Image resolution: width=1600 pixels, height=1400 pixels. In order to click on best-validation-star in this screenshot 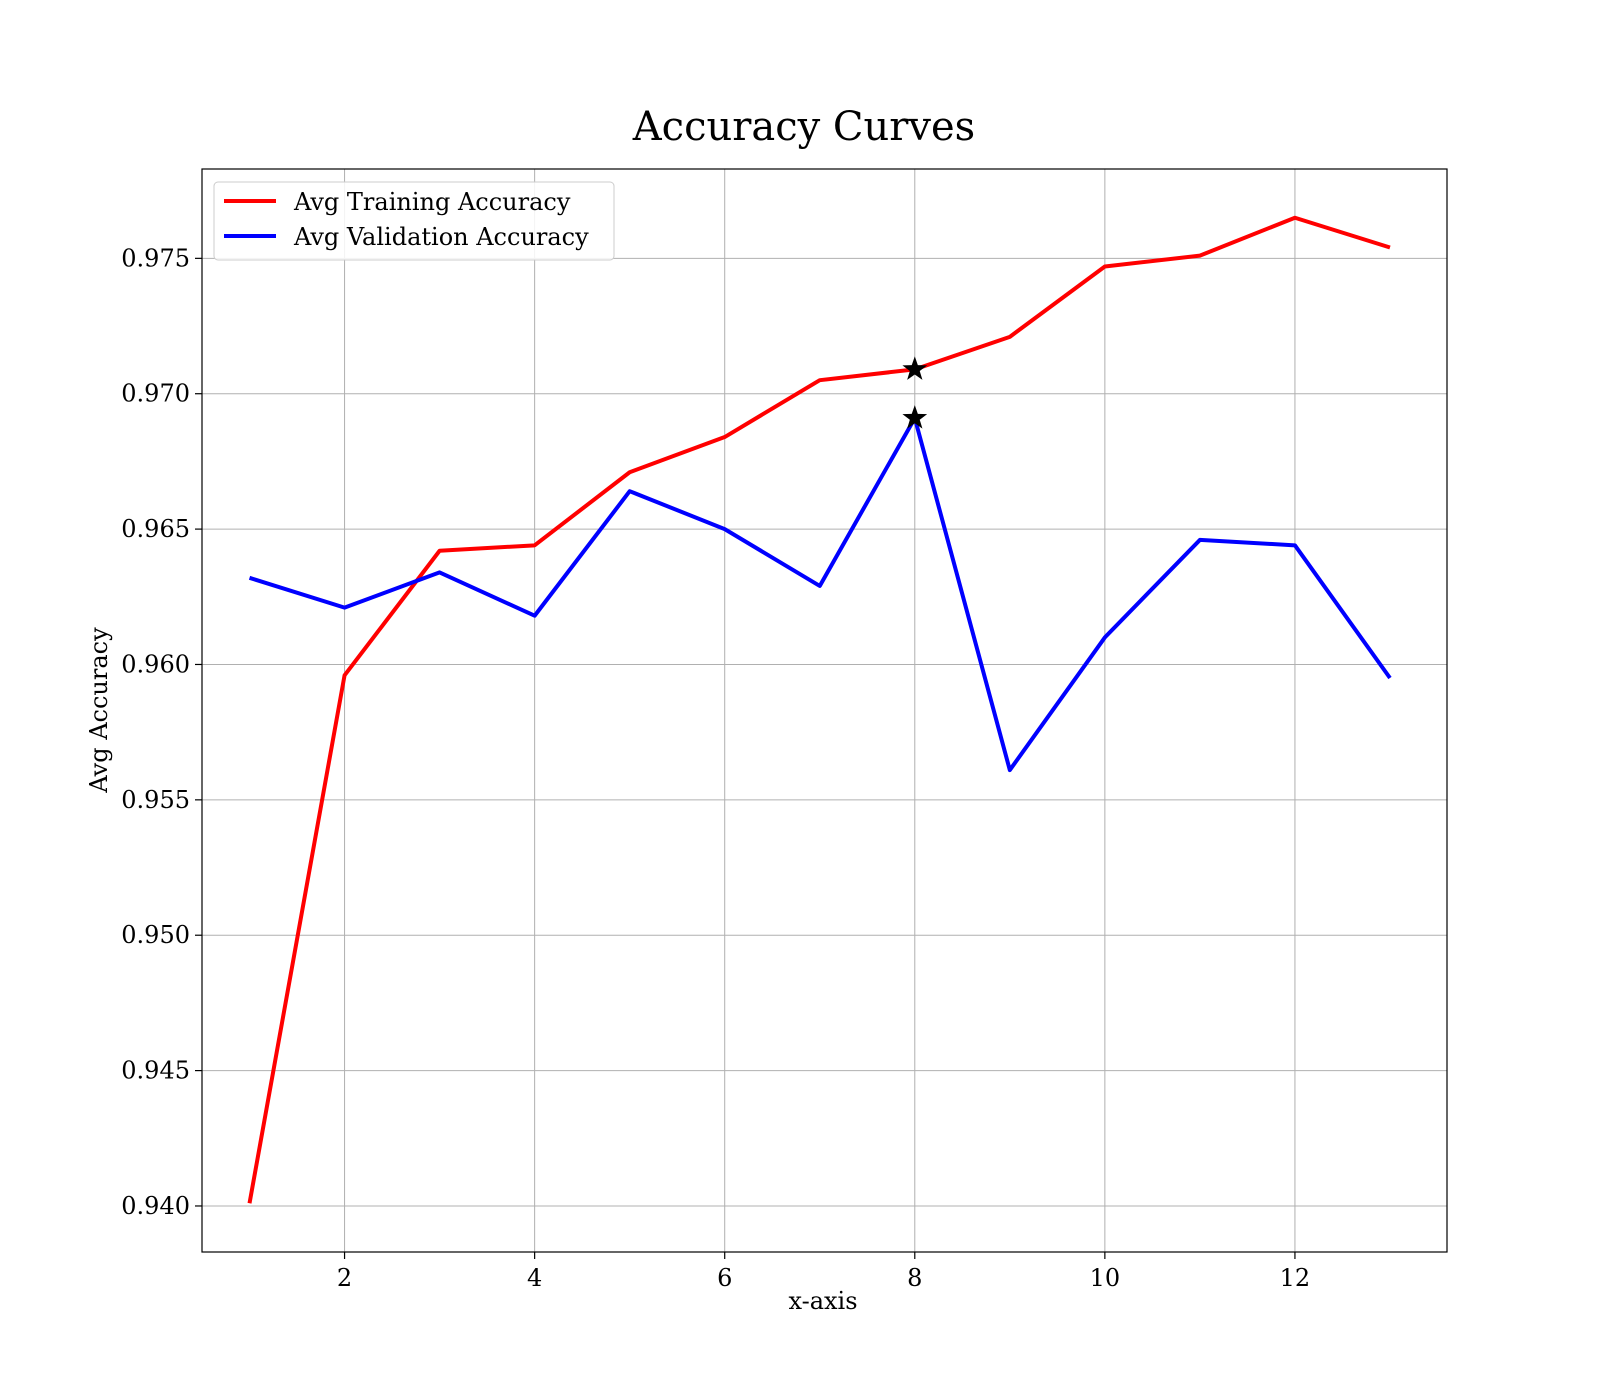, I will do `click(915, 417)`.